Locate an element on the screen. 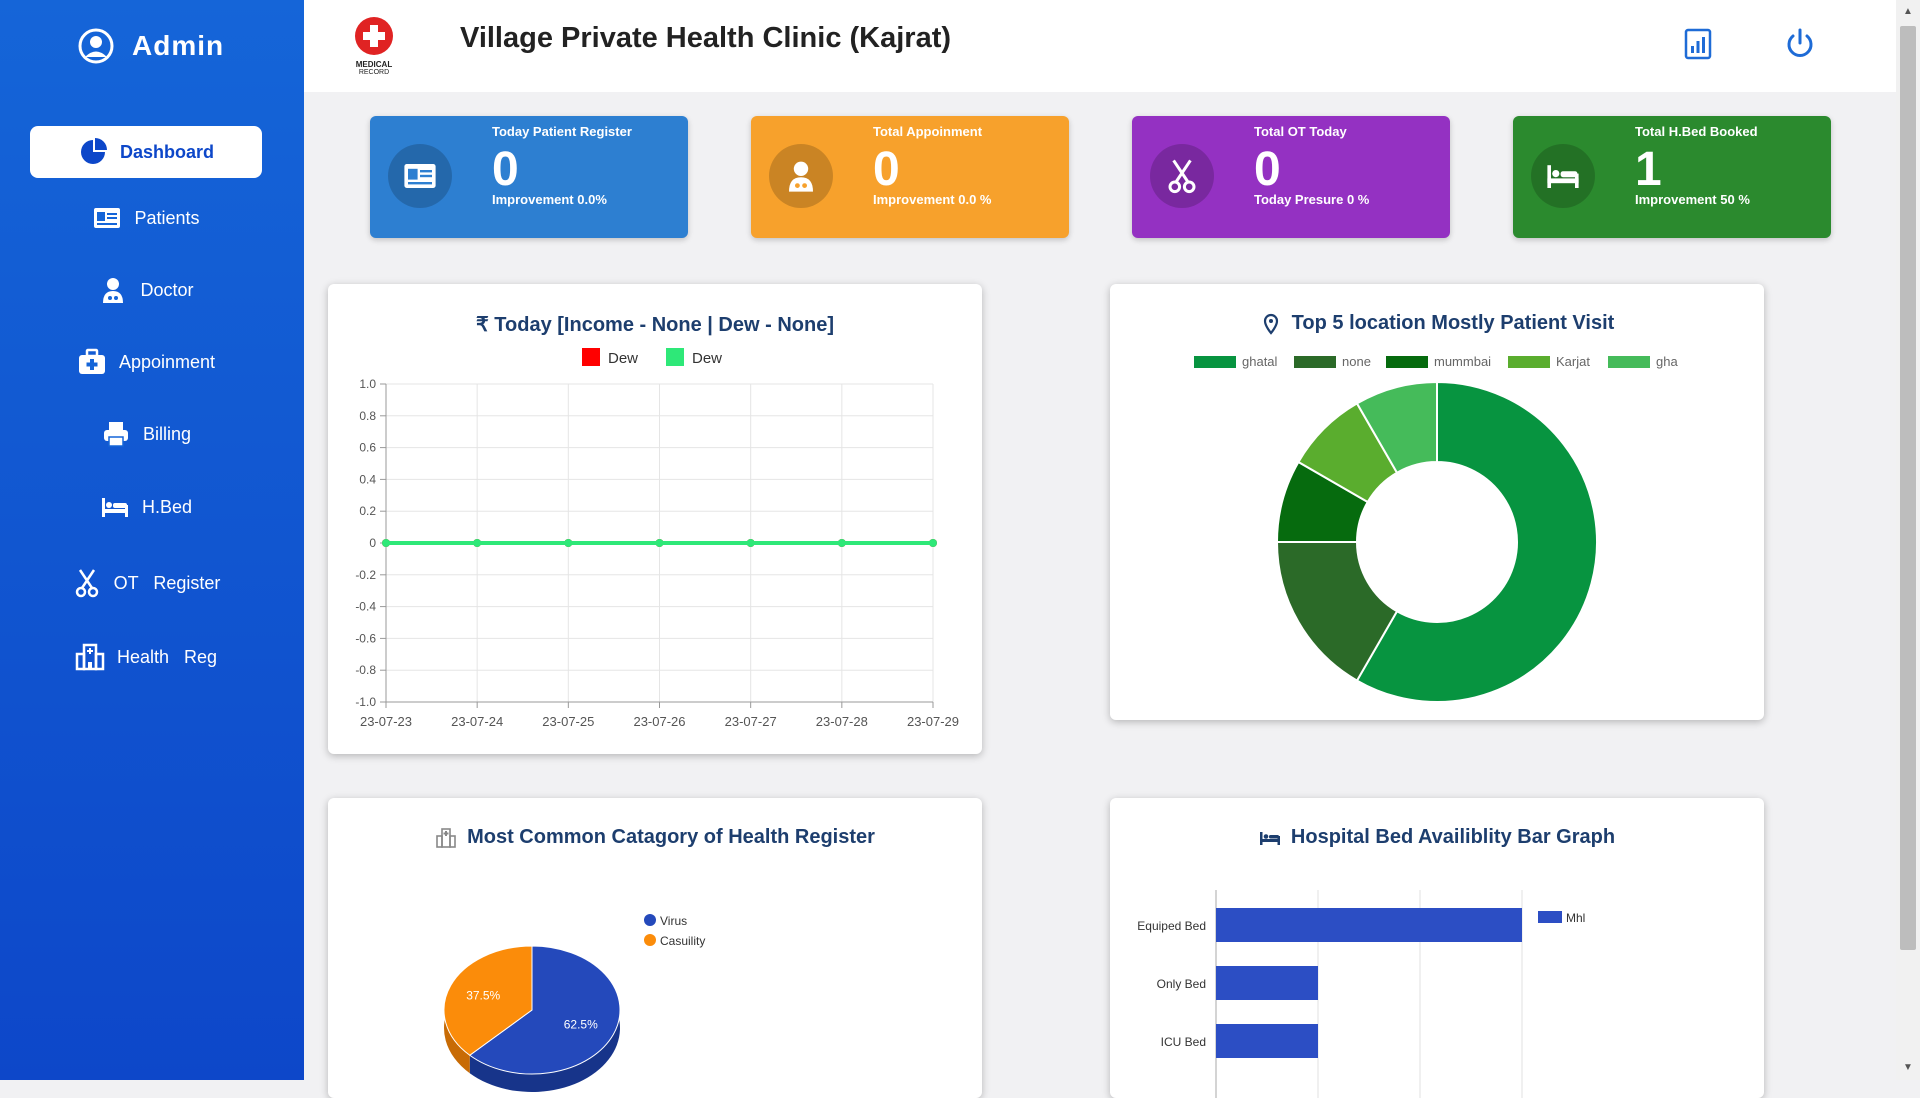 The height and width of the screenshot is (1098, 1920). legend-label: mummbai is located at coordinates (1462, 361).